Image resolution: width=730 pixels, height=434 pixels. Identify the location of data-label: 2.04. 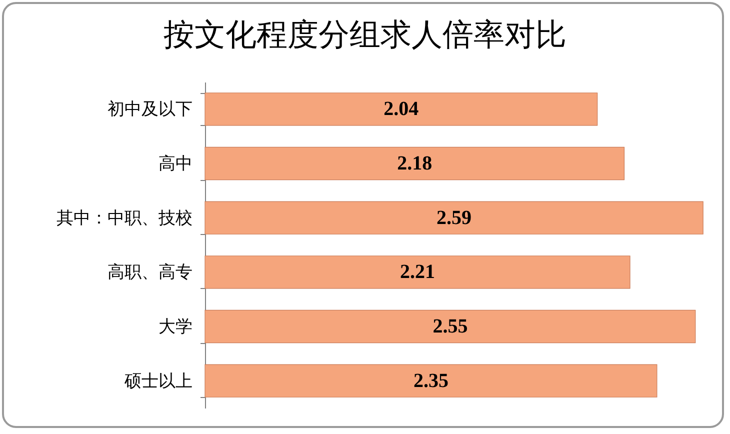
(401, 109).